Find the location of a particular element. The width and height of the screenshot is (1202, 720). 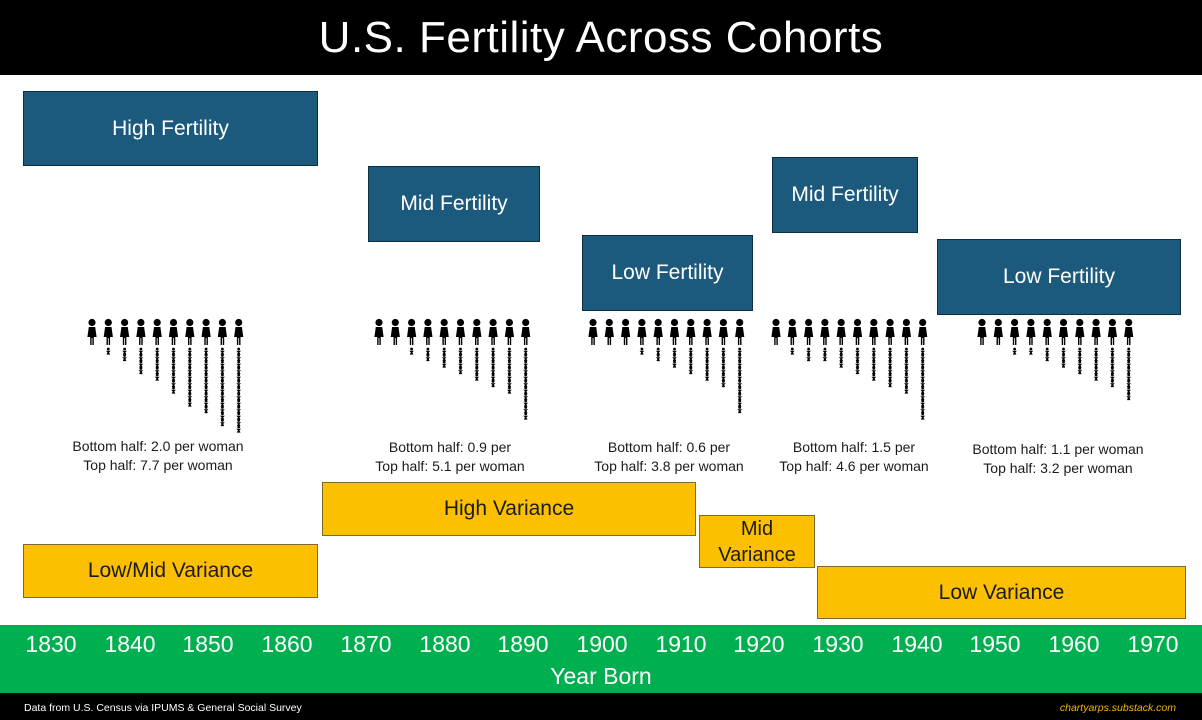

fertility-box-low-1: Low Fertility is located at coordinates (667, 273).